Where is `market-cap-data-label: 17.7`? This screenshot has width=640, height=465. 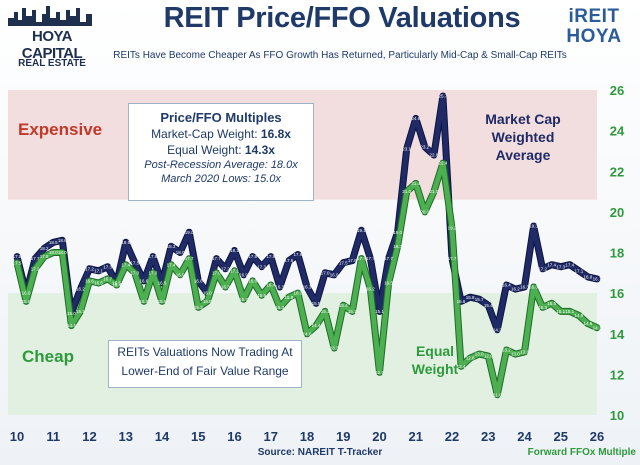 market-cap-data-label: 17.7 is located at coordinates (388, 258).